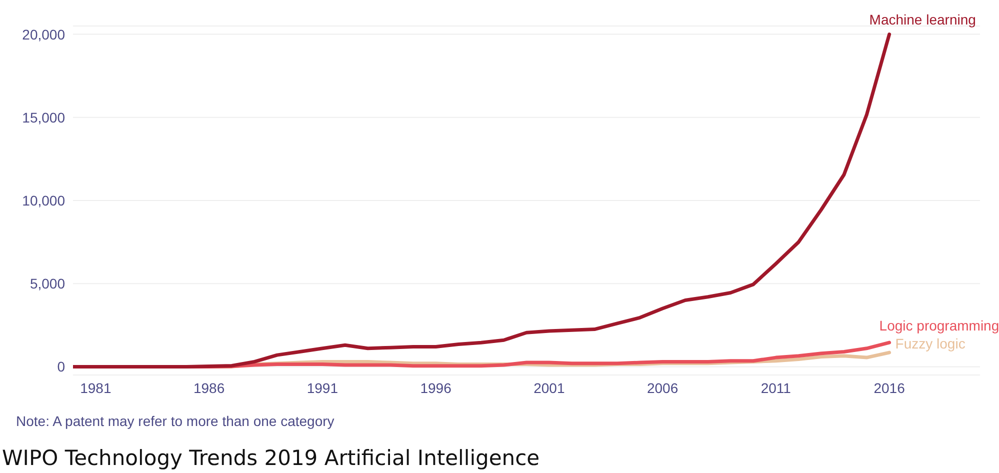 The height and width of the screenshot is (473, 999). Describe the element at coordinates (890, 388) in the screenshot. I see `x-tick-label: 2016` at that location.